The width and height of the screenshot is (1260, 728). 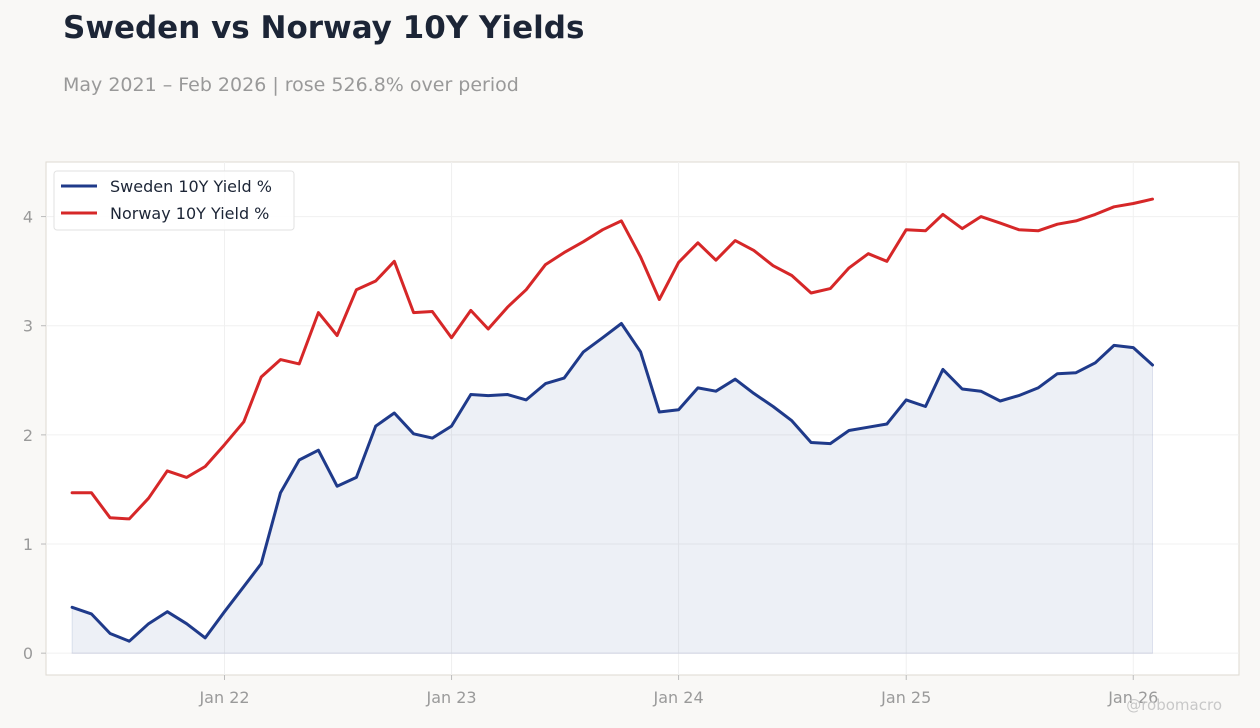 I want to click on legend: Sweden 10Y Yield % Norway 10Y Yield %, so click(x=174, y=200).